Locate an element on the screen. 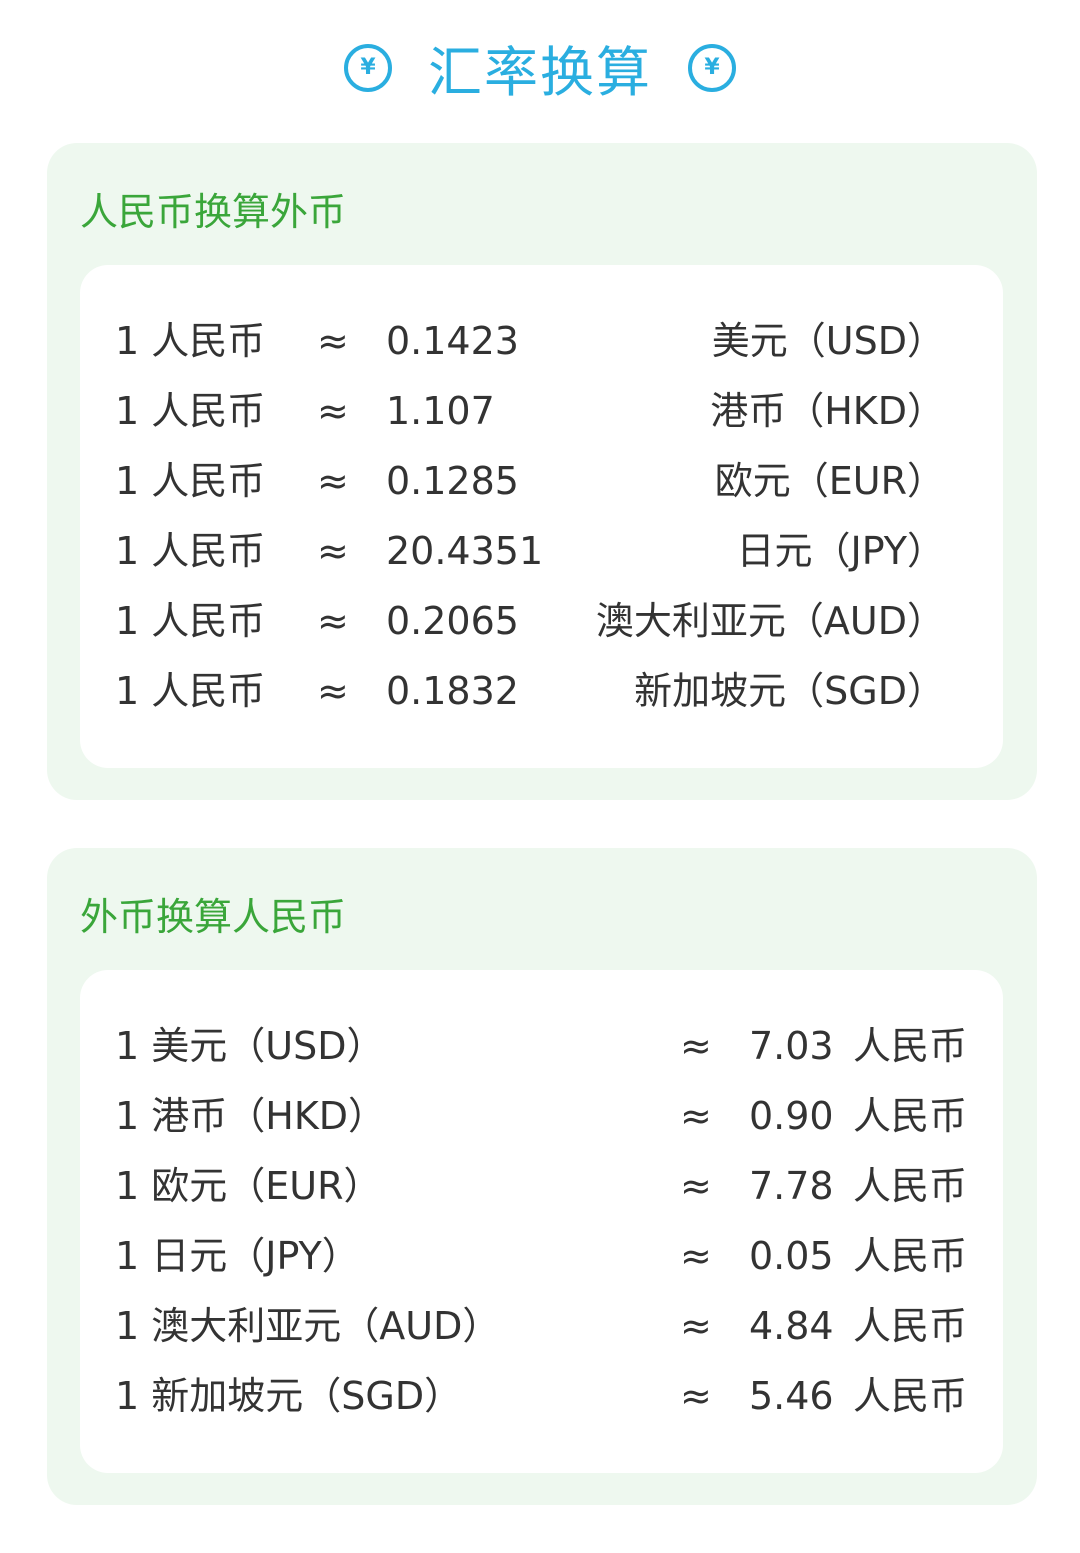 This screenshot has width=1080, height=1553. currency-label: 1 美元（USD） is located at coordinates (250, 1046).